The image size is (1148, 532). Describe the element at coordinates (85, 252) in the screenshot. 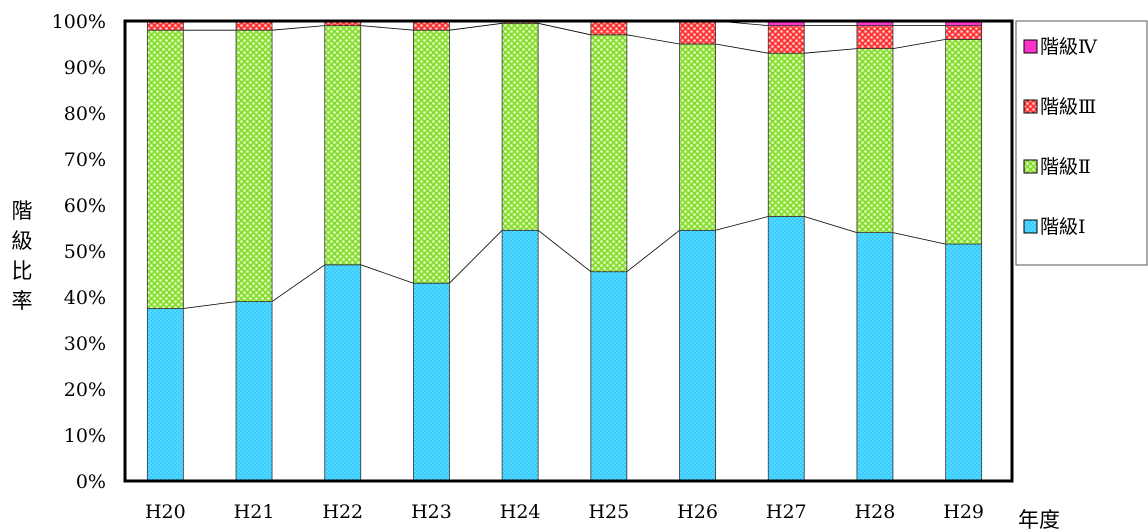

I see `y-tick-label-5: 50%` at that location.